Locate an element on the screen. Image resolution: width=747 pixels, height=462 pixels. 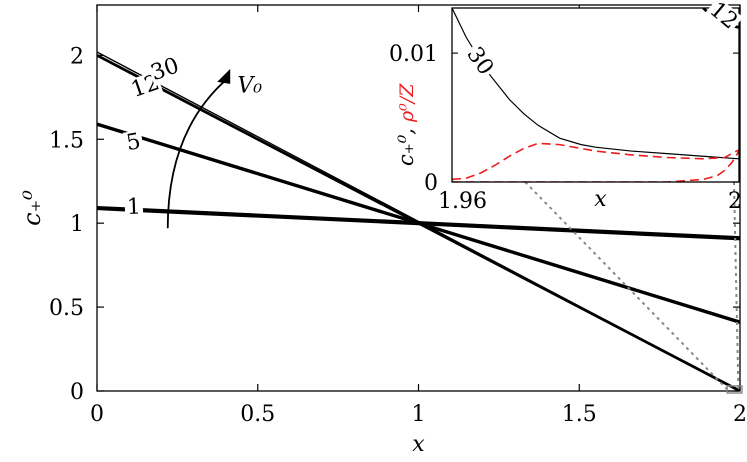
y-axis-label-text: c₊⁰ is located at coordinates (32, 208).